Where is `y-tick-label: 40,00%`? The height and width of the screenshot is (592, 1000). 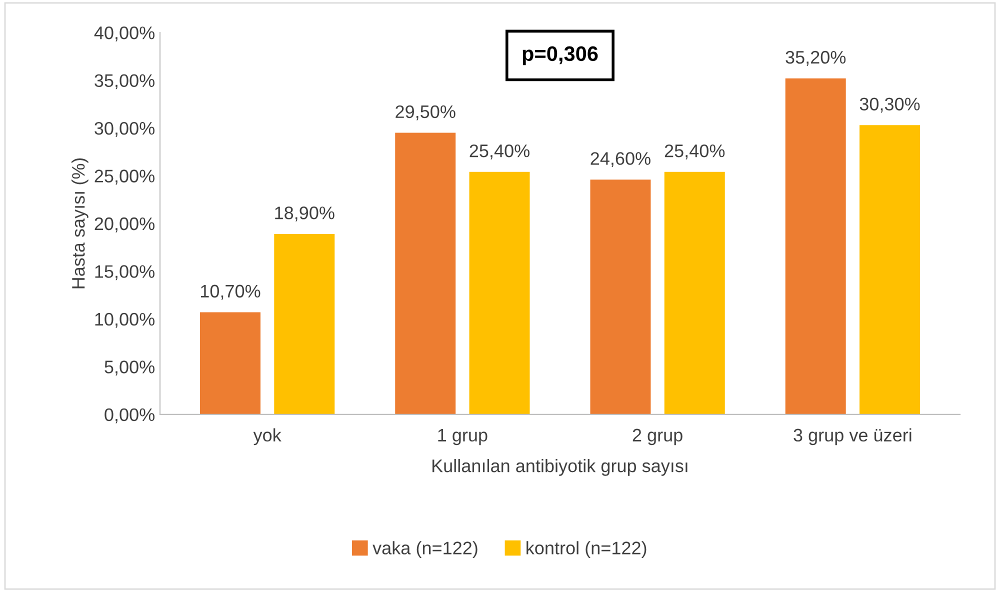
y-tick-label: 40,00% is located at coordinates (124, 34).